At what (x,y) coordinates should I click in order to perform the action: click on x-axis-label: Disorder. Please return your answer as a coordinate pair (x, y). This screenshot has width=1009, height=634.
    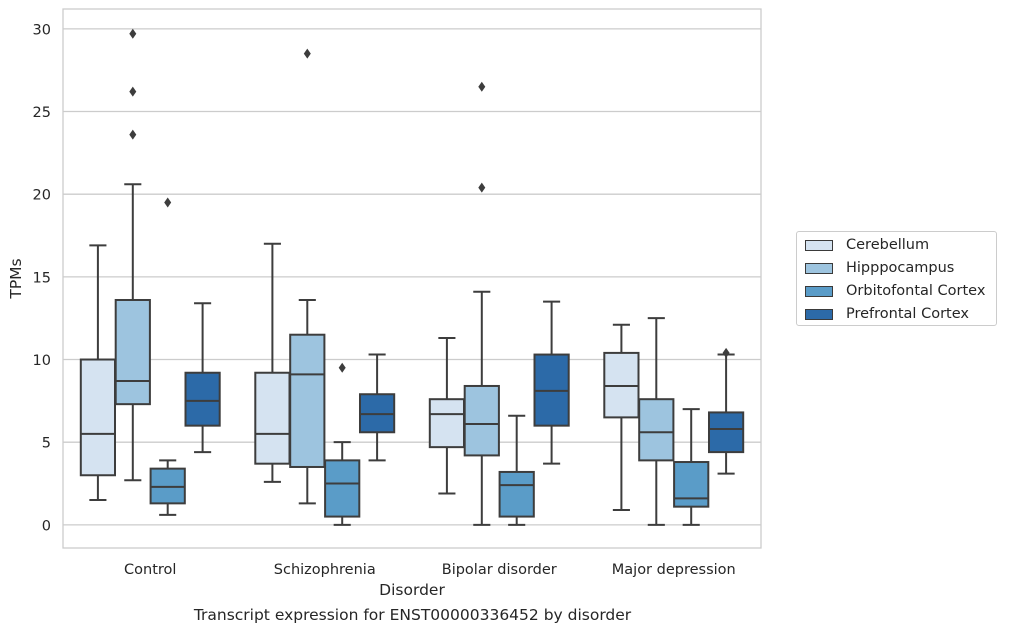
    Looking at the image, I should click on (412, 590).